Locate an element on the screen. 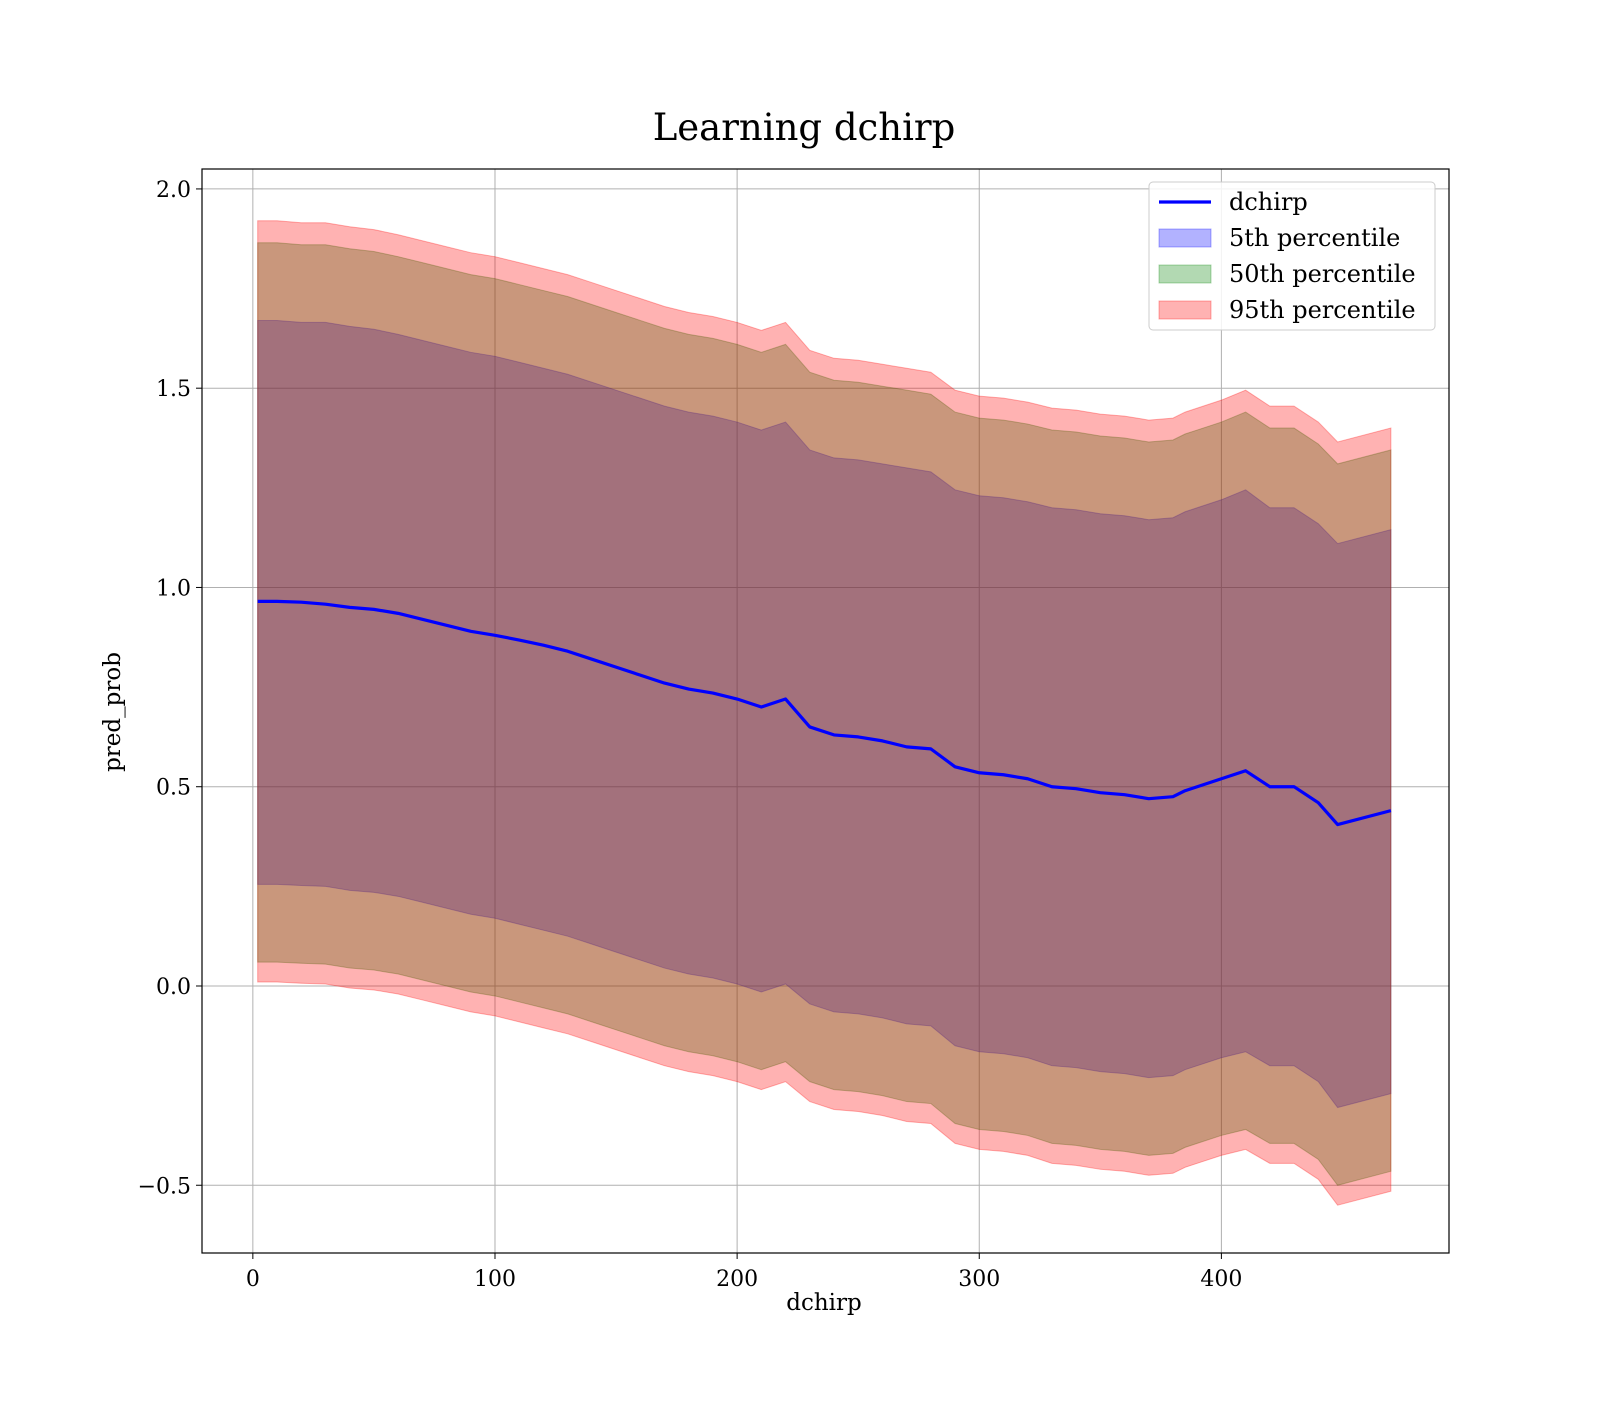  x-tick-label: 400 is located at coordinates (1221, 1279).